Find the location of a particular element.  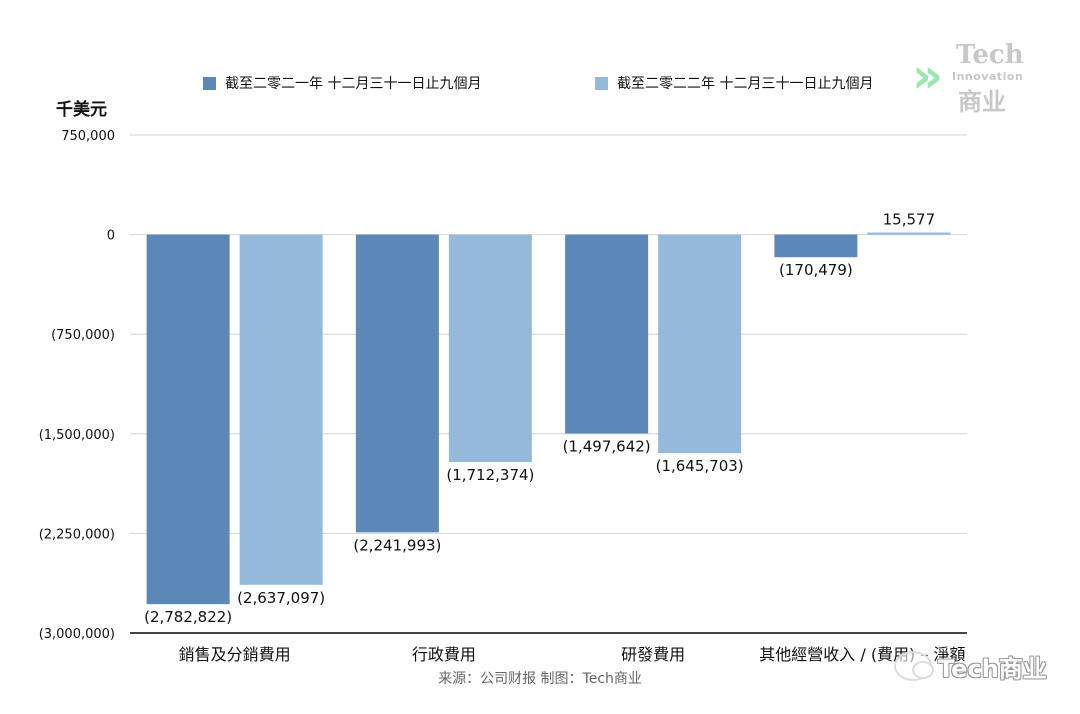

logo-text-cn: 商业 is located at coordinates (982, 102).